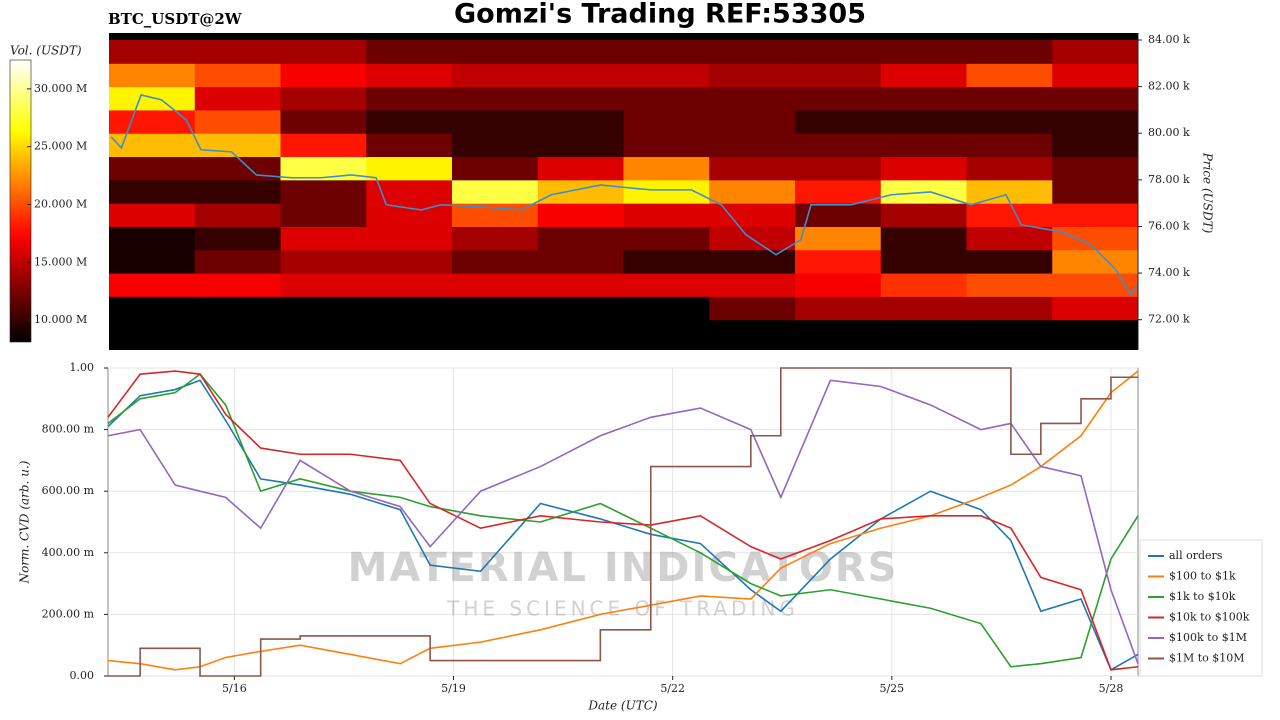  Describe the element at coordinates (25, 522) in the screenshot. I see `y-axis-label: Norm. CVD (arb. u.)` at that location.